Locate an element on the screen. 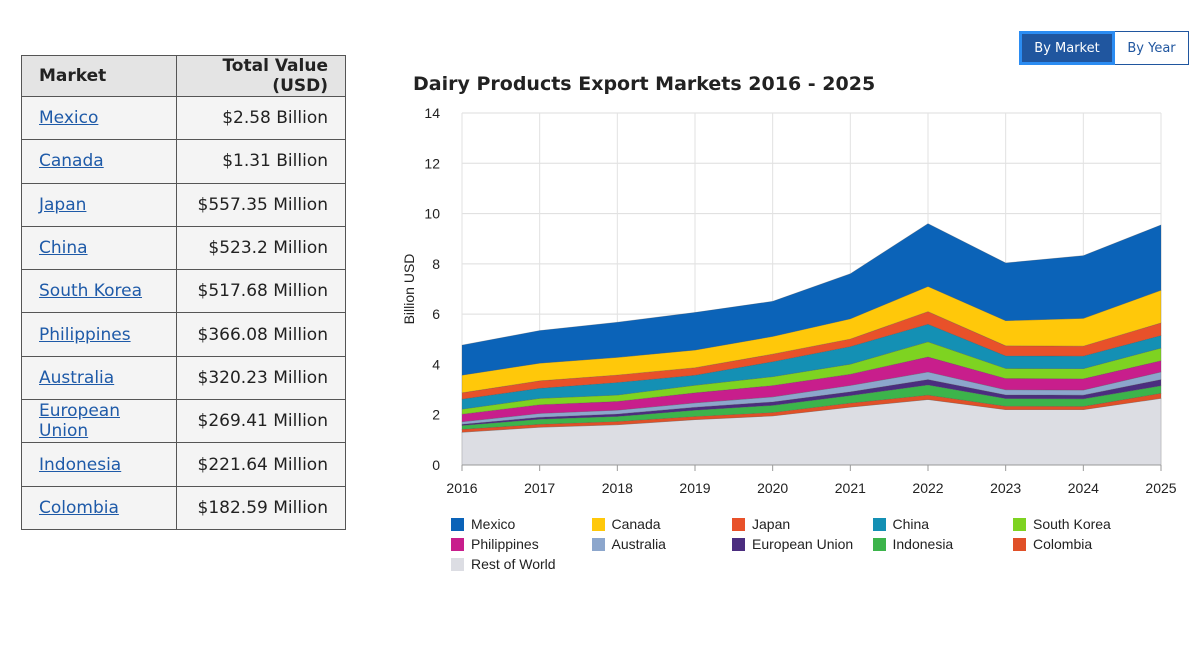 The height and width of the screenshot is (646, 1200). area-mexico is located at coordinates (811, 299).